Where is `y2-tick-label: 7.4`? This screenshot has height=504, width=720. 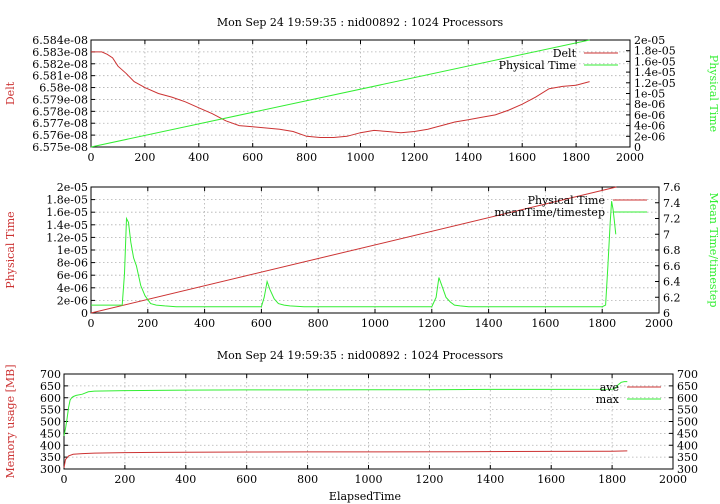 y2-tick-label: 7.4 is located at coordinates (672, 203).